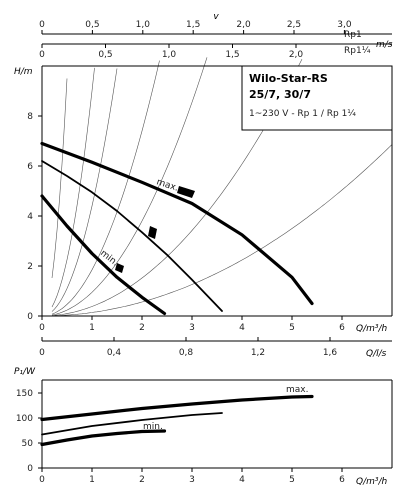 The height and width of the screenshot is (500, 409). Describe the element at coordinates (280, 94) in the screenshot. I see `legend-model-numbers: 25/7, 30/7` at that location.